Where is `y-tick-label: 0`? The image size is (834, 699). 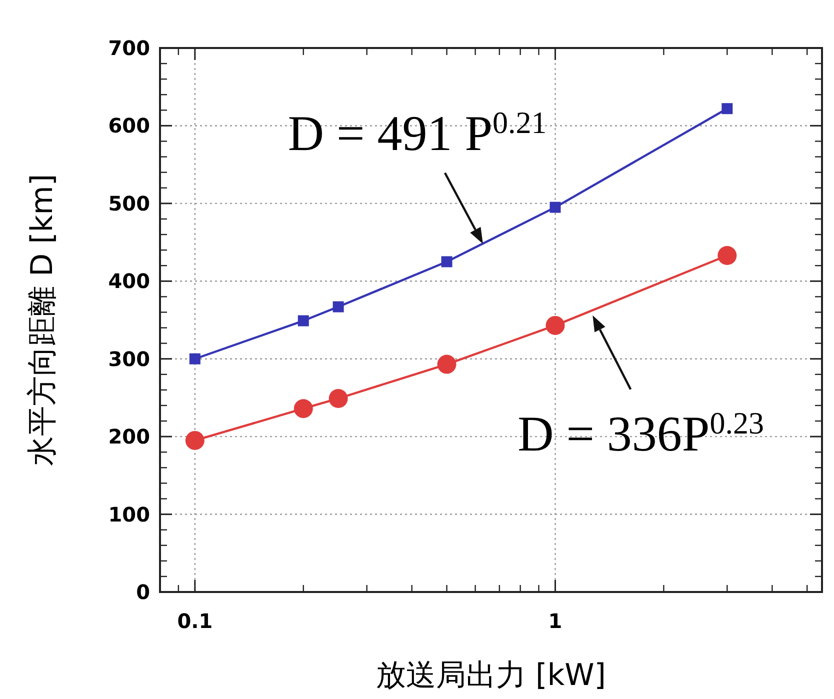 y-tick-label: 0 is located at coordinates (143, 592).